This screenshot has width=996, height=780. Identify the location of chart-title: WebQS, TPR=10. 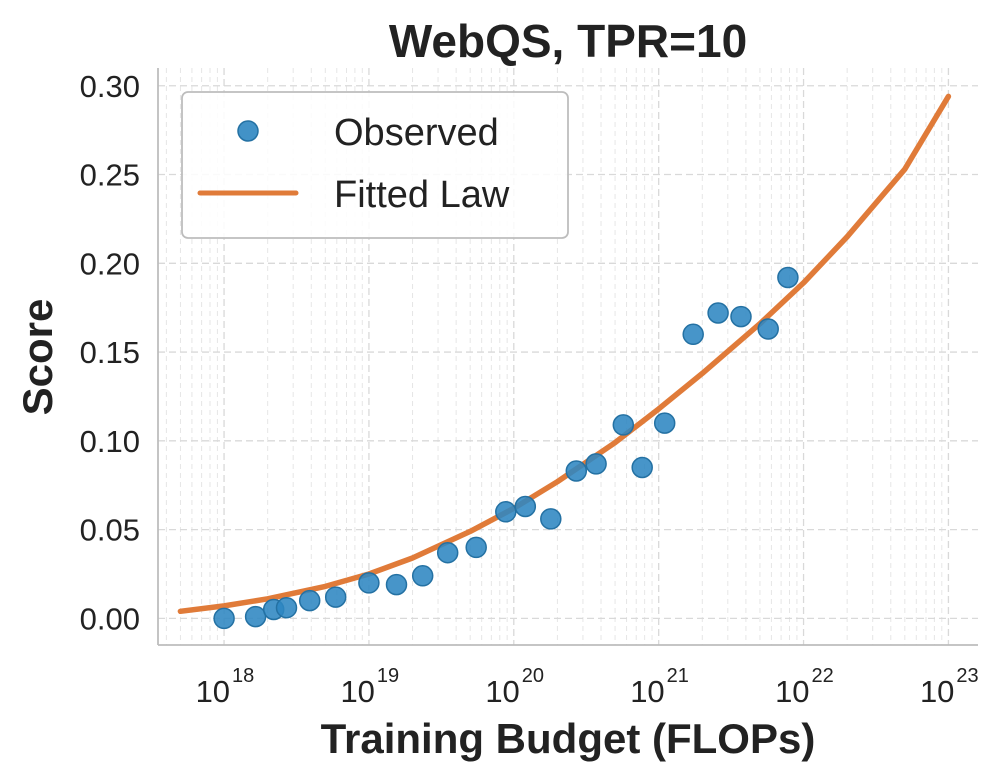
(568, 41).